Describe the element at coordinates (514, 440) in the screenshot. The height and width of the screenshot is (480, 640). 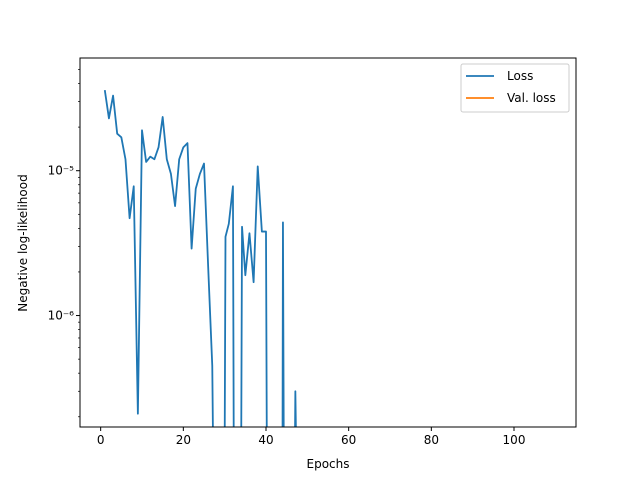
I see `x-tick-label: 100` at that location.